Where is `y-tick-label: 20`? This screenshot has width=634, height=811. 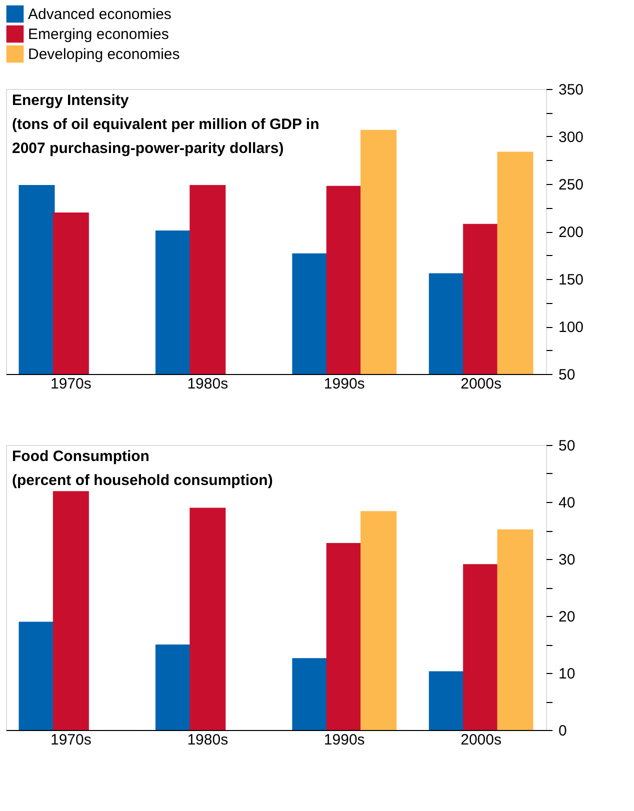
y-tick-label: 20 is located at coordinates (567, 617).